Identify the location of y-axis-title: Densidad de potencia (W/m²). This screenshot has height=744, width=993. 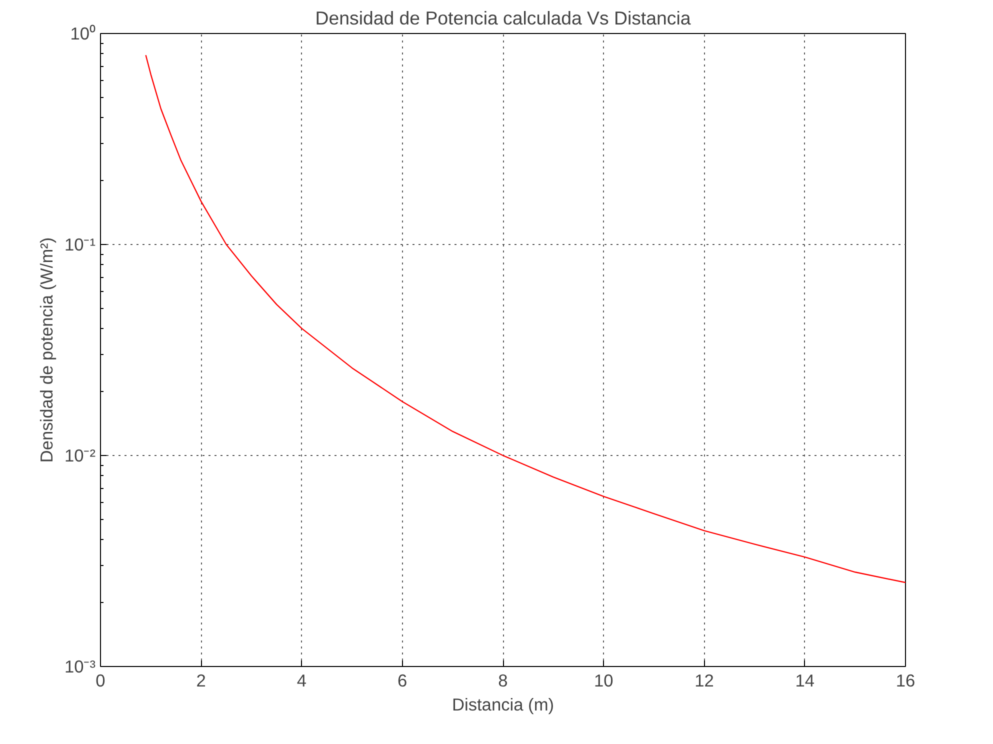
(46, 350).